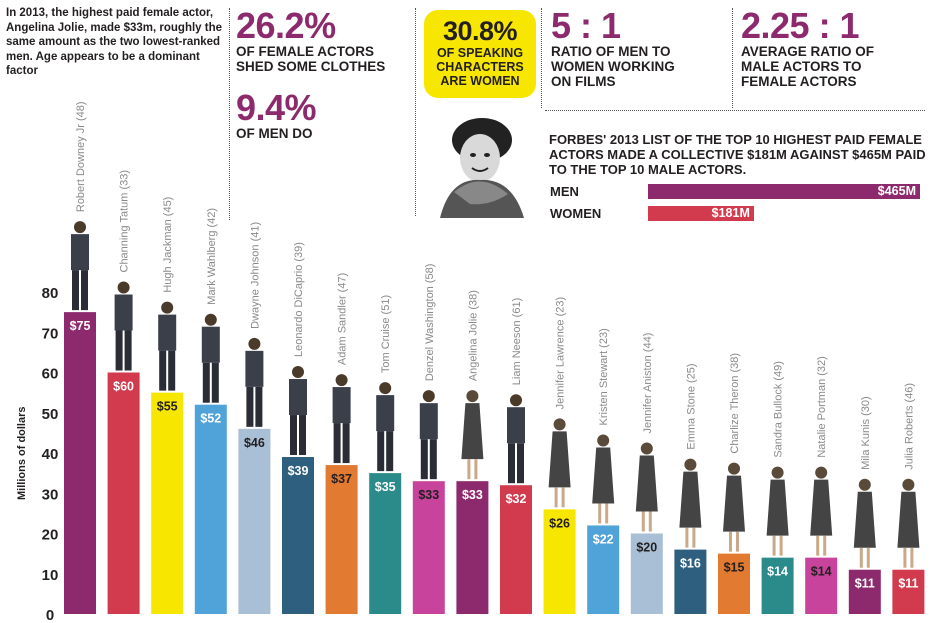  What do you see at coordinates (480, 67) in the screenshot?
I see `stat-text: OF SPEAKING CHARACTERS ARE WOMEN` at bounding box center [480, 67].